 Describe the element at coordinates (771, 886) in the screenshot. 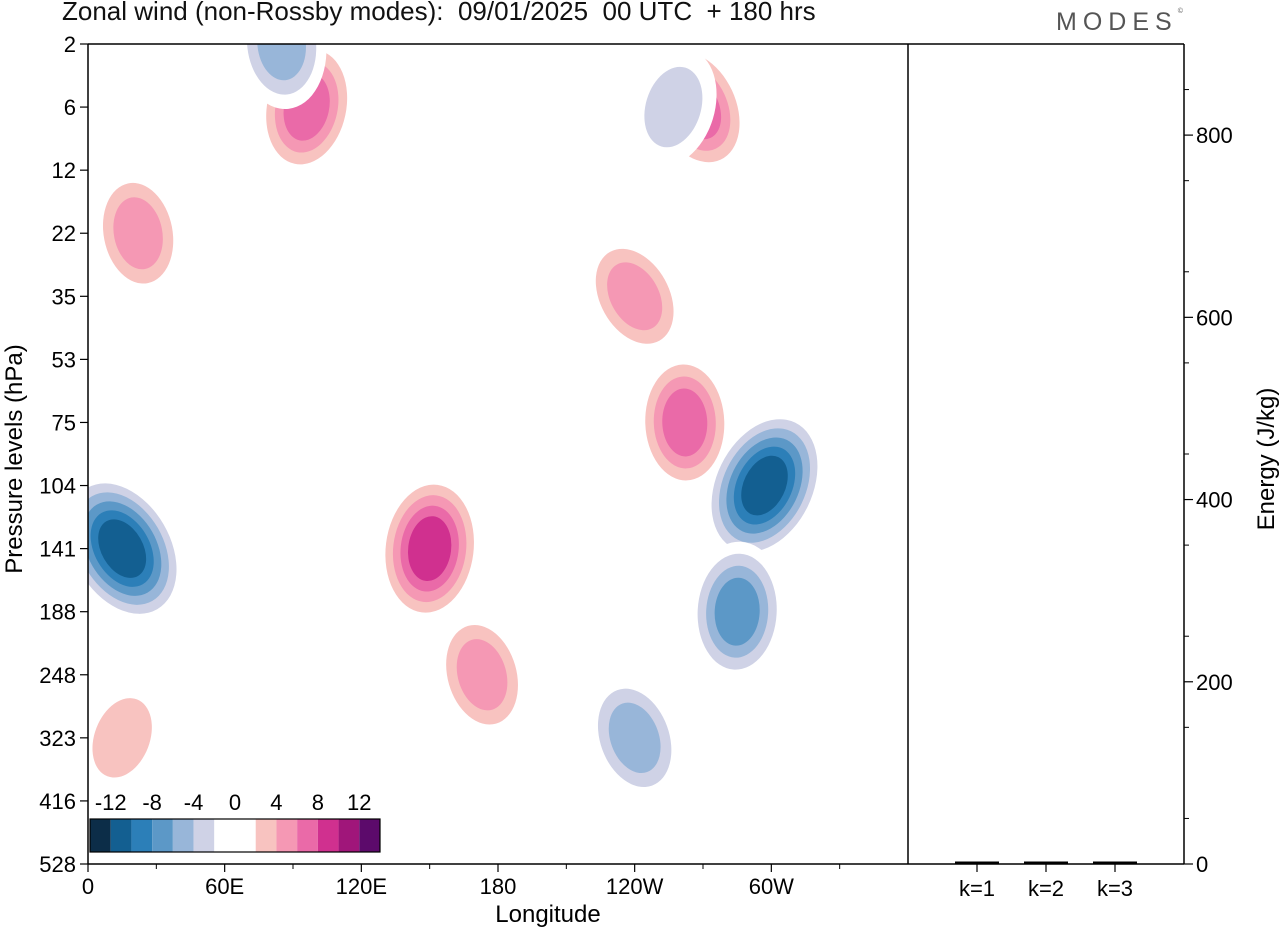

I see `x-tick-label: 60W` at that location.